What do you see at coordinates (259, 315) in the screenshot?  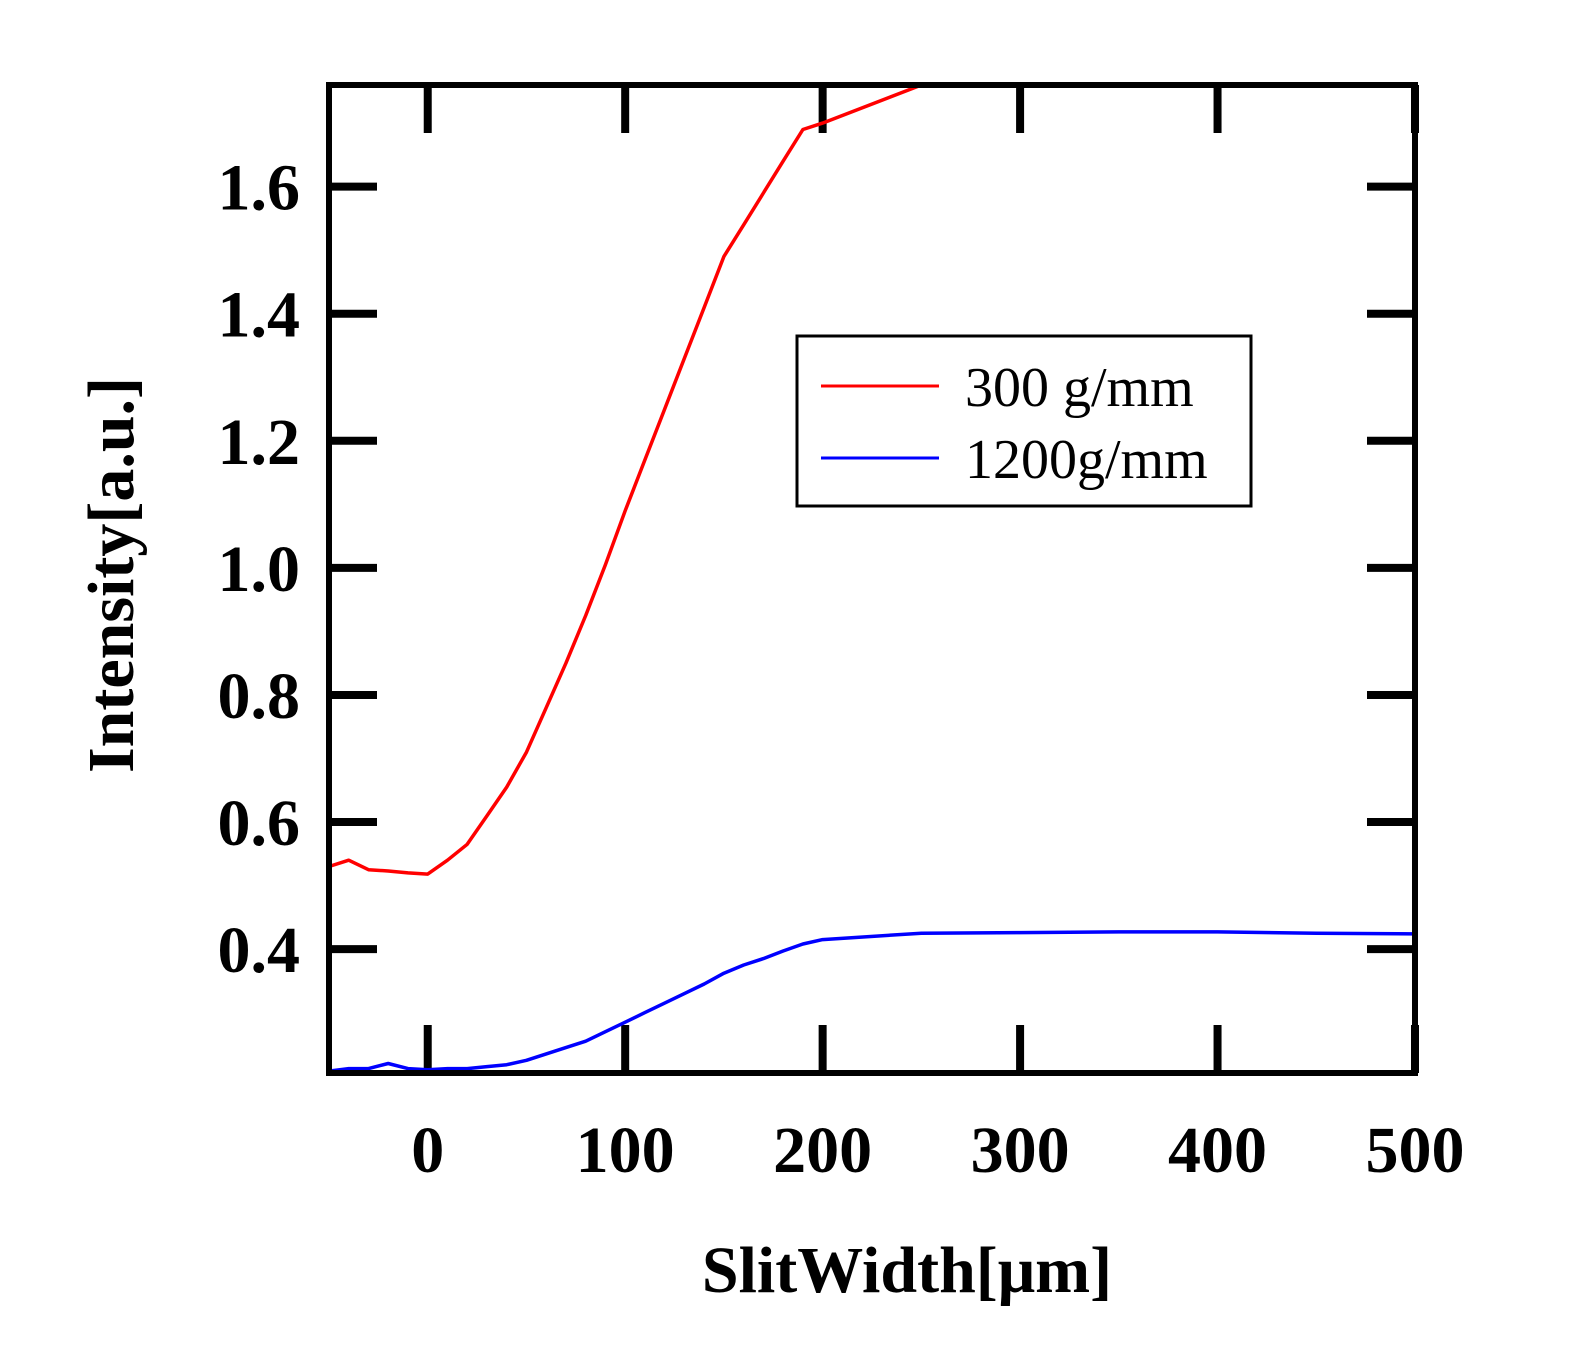 I see `y-tick-label-1.4: 1.4` at bounding box center [259, 315].